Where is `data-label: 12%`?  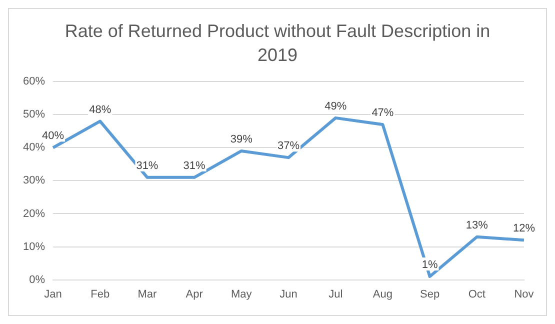
data-label: 12% is located at coordinates (524, 228).